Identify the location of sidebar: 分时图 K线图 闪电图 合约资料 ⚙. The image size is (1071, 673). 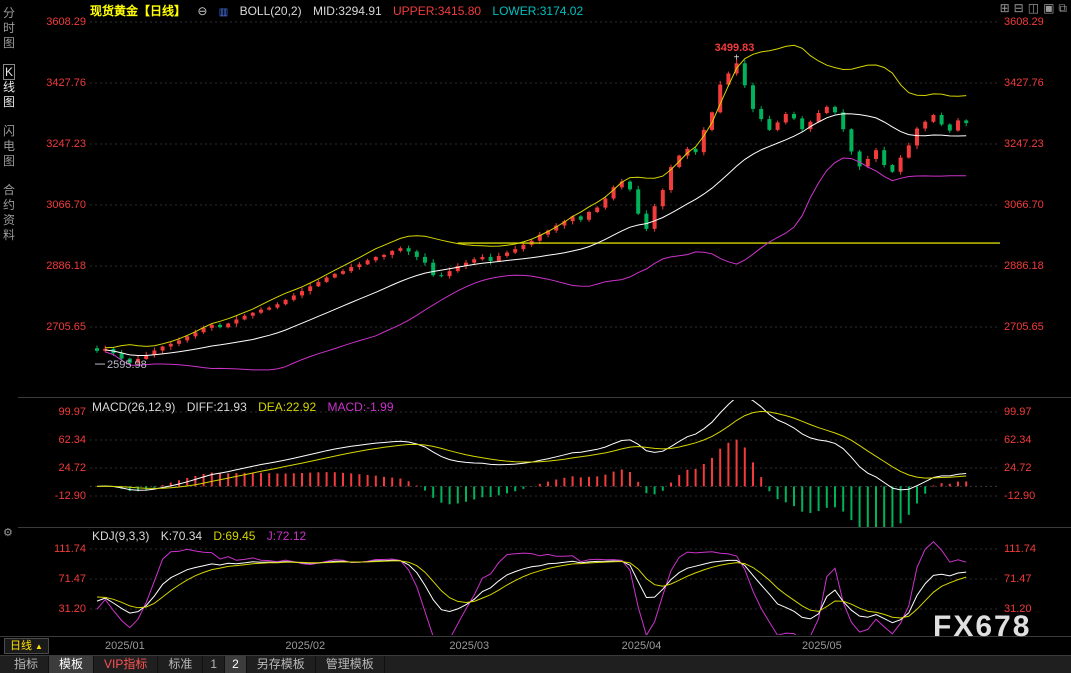
(9, 318).